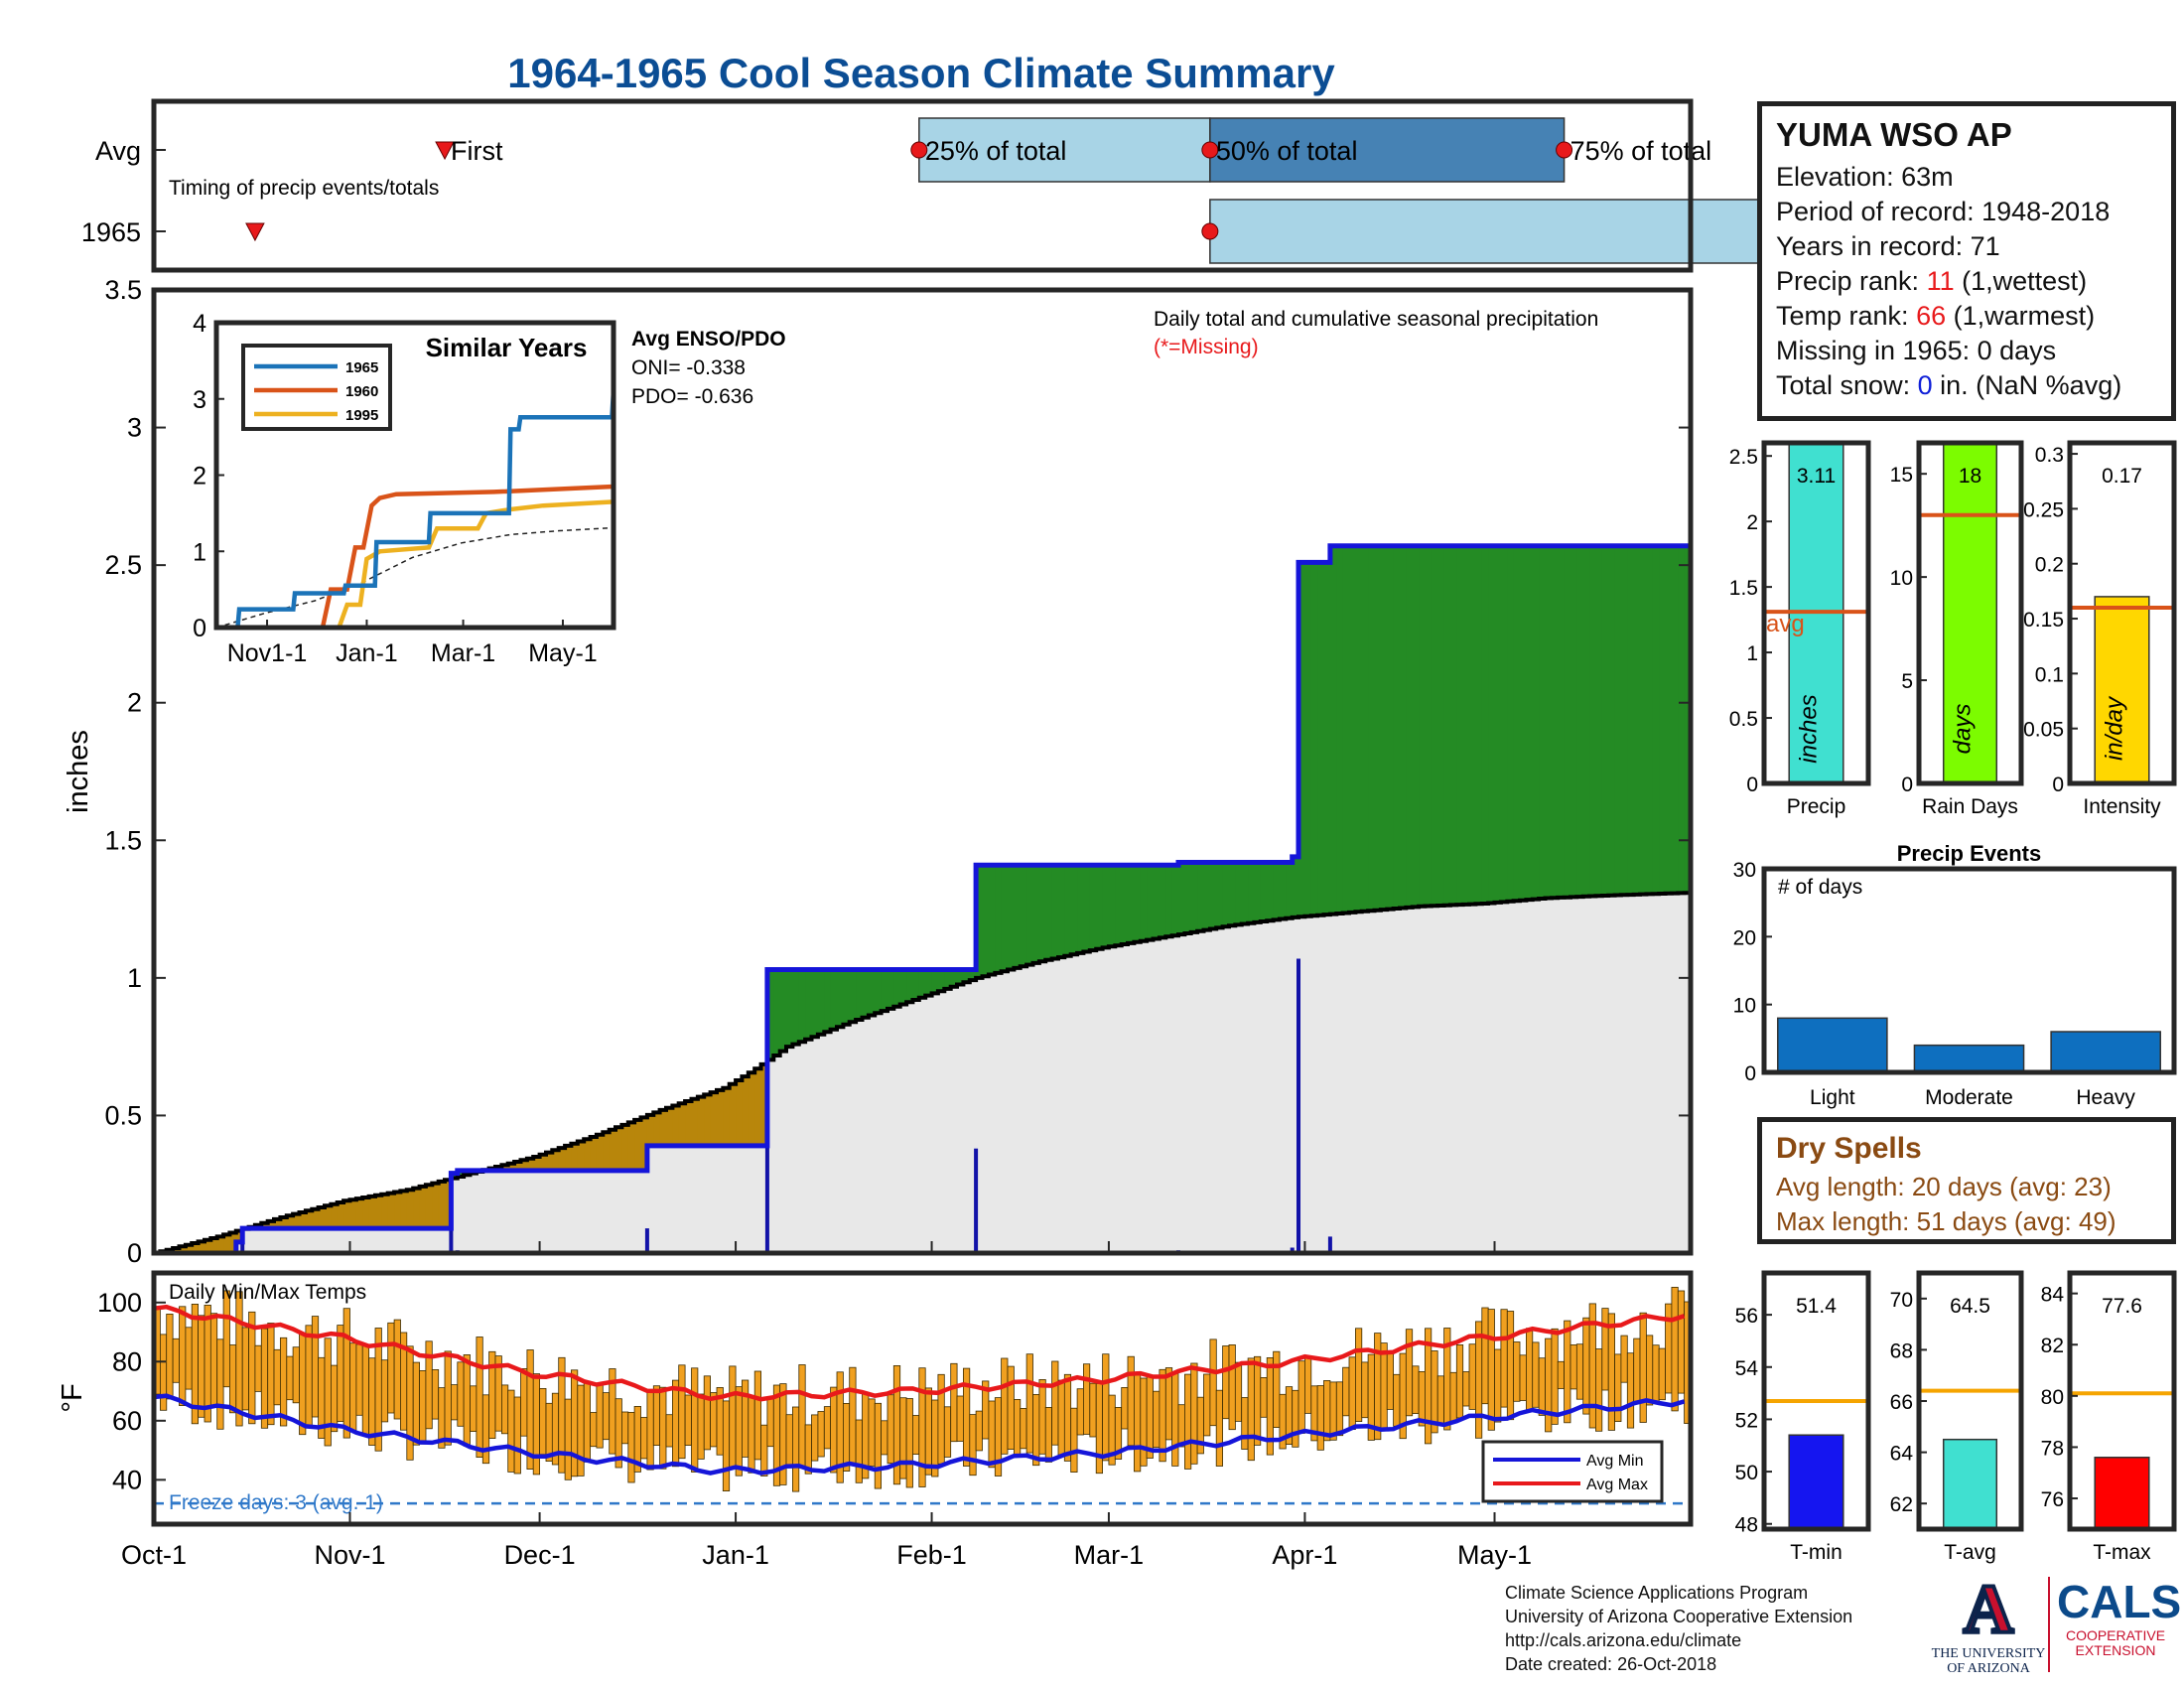 This screenshot has width=2184, height=1688. I want to click on precip-y-tick-label: 15, so click(1901, 475).